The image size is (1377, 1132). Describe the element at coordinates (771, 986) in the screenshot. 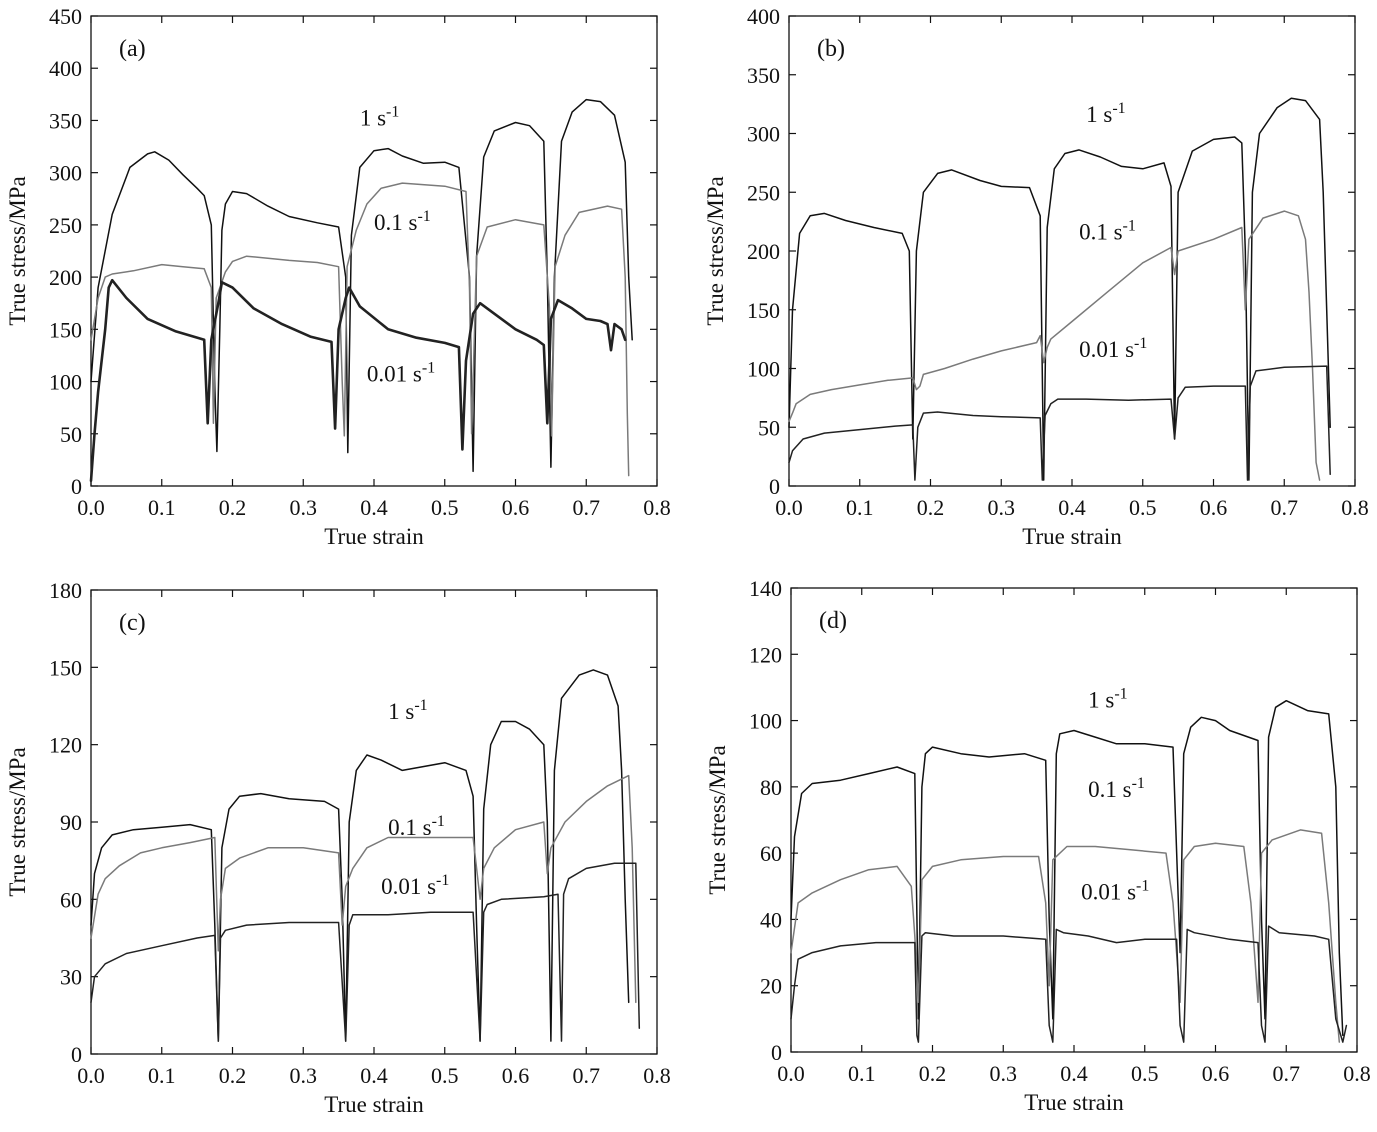

I see `y-tick-label: 20` at that location.